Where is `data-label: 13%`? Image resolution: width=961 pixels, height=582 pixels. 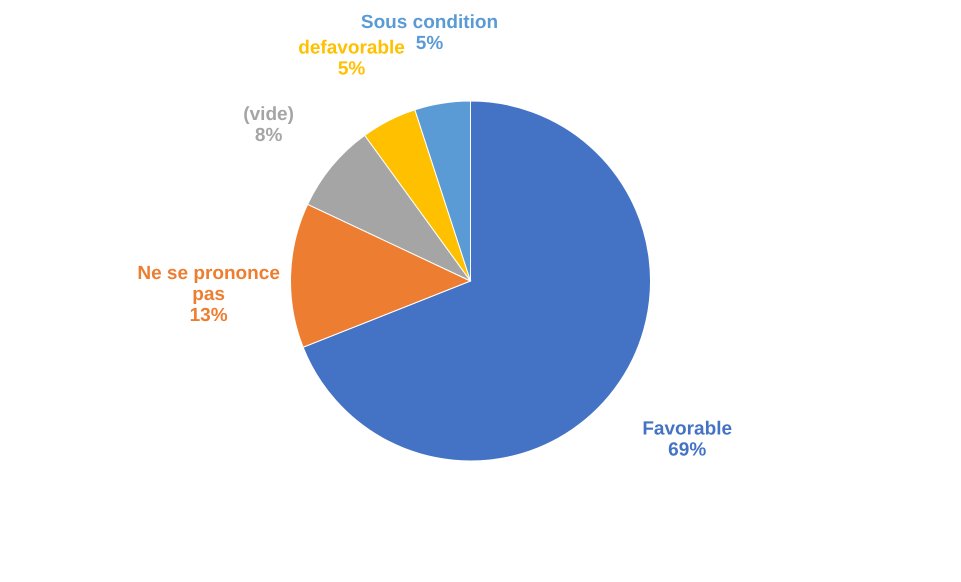
data-label: 13% is located at coordinates (209, 315).